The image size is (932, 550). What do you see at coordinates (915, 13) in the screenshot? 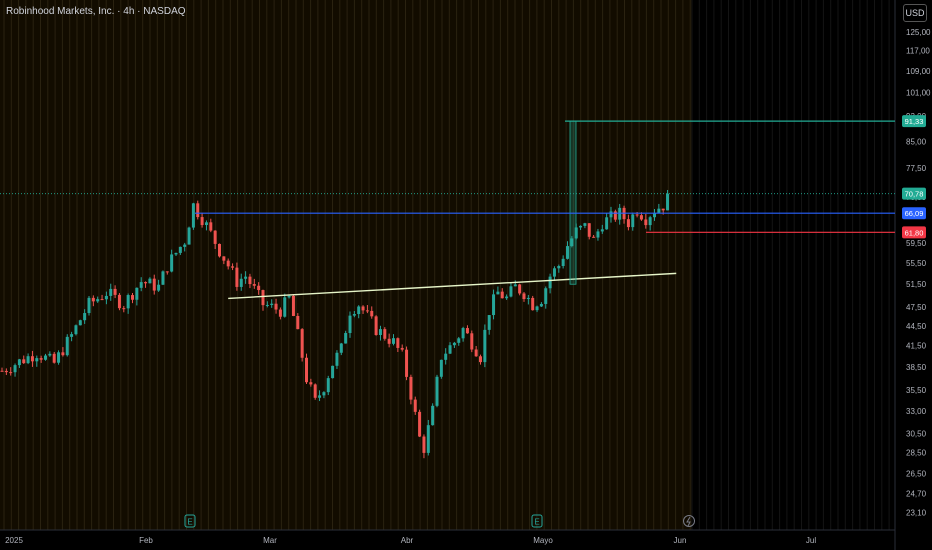
I see `currency-button: USD` at bounding box center [915, 13].